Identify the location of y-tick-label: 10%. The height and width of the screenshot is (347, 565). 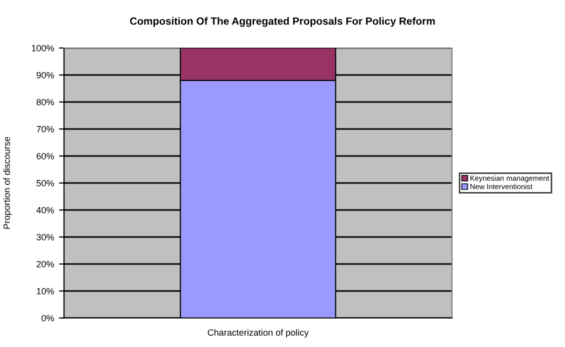
(45, 291).